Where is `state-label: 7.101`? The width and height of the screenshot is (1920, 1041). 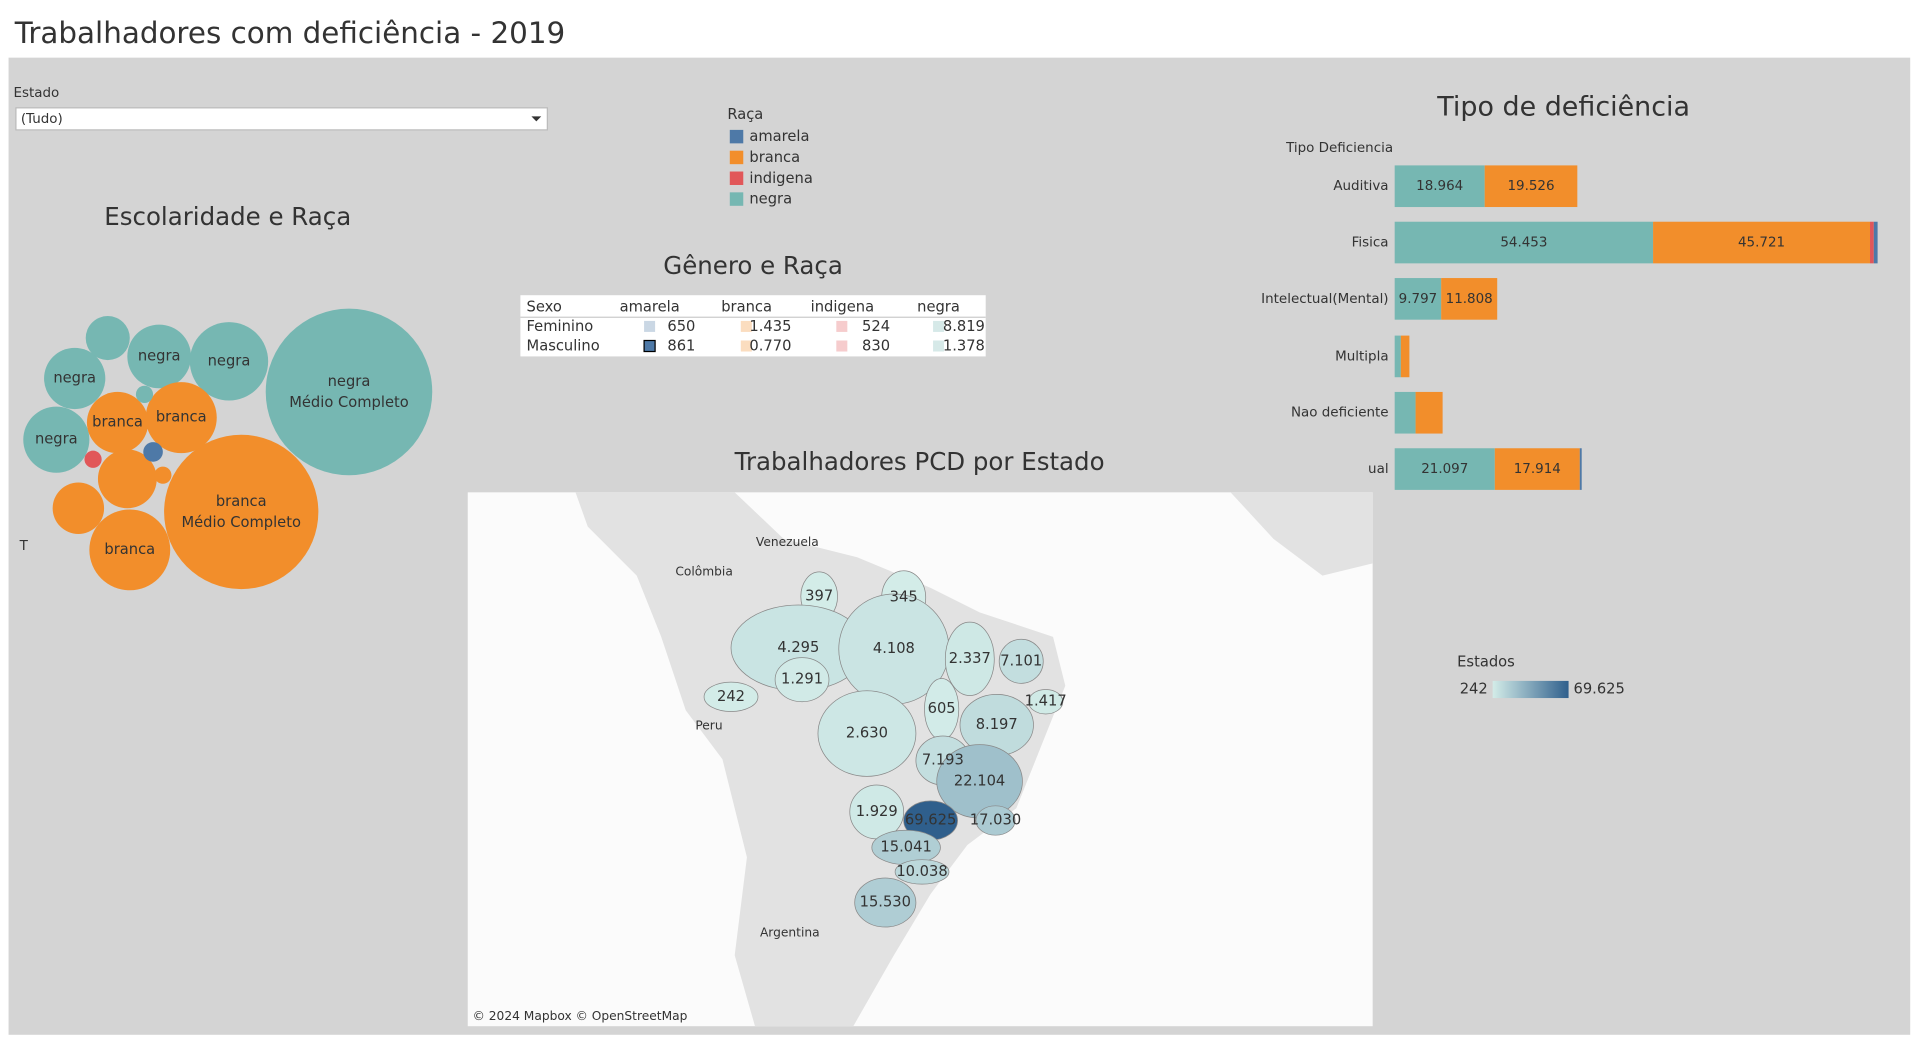 state-label: 7.101 is located at coordinates (1021, 660).